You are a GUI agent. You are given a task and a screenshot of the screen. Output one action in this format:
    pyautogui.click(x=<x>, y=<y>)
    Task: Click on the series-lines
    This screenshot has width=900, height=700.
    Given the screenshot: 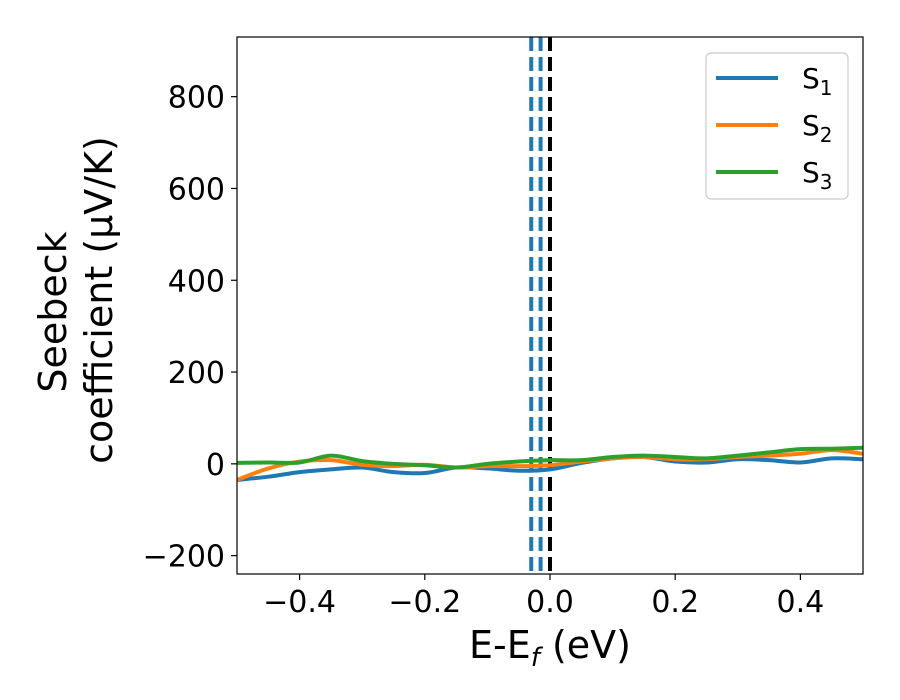 What is the action you would take?
    pyautogui.click(x=550, y=463)
    